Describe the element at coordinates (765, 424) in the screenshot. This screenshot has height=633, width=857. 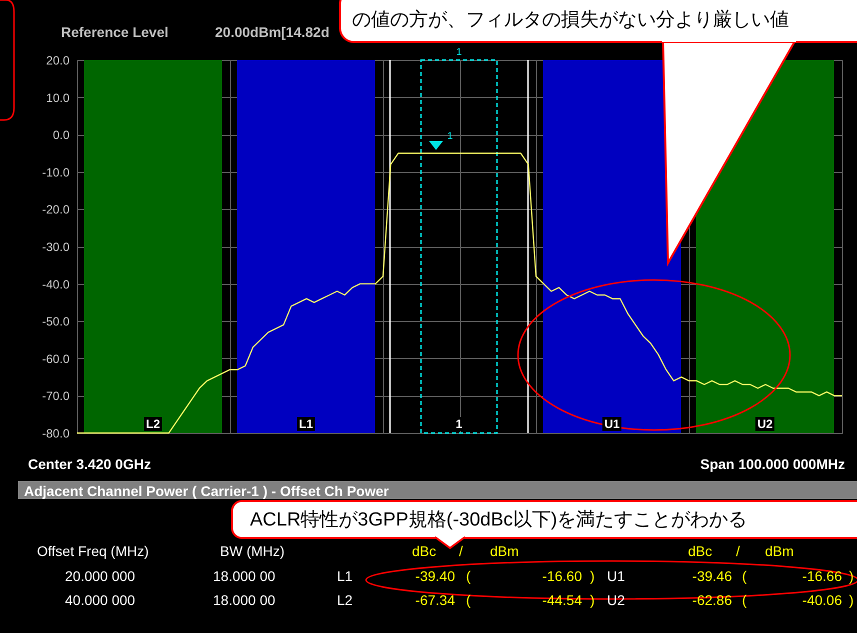
I see `annotation: U2` at that location.